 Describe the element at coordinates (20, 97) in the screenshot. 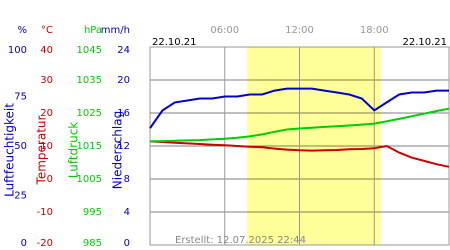

I see `y-tick-label: 75` at that location.